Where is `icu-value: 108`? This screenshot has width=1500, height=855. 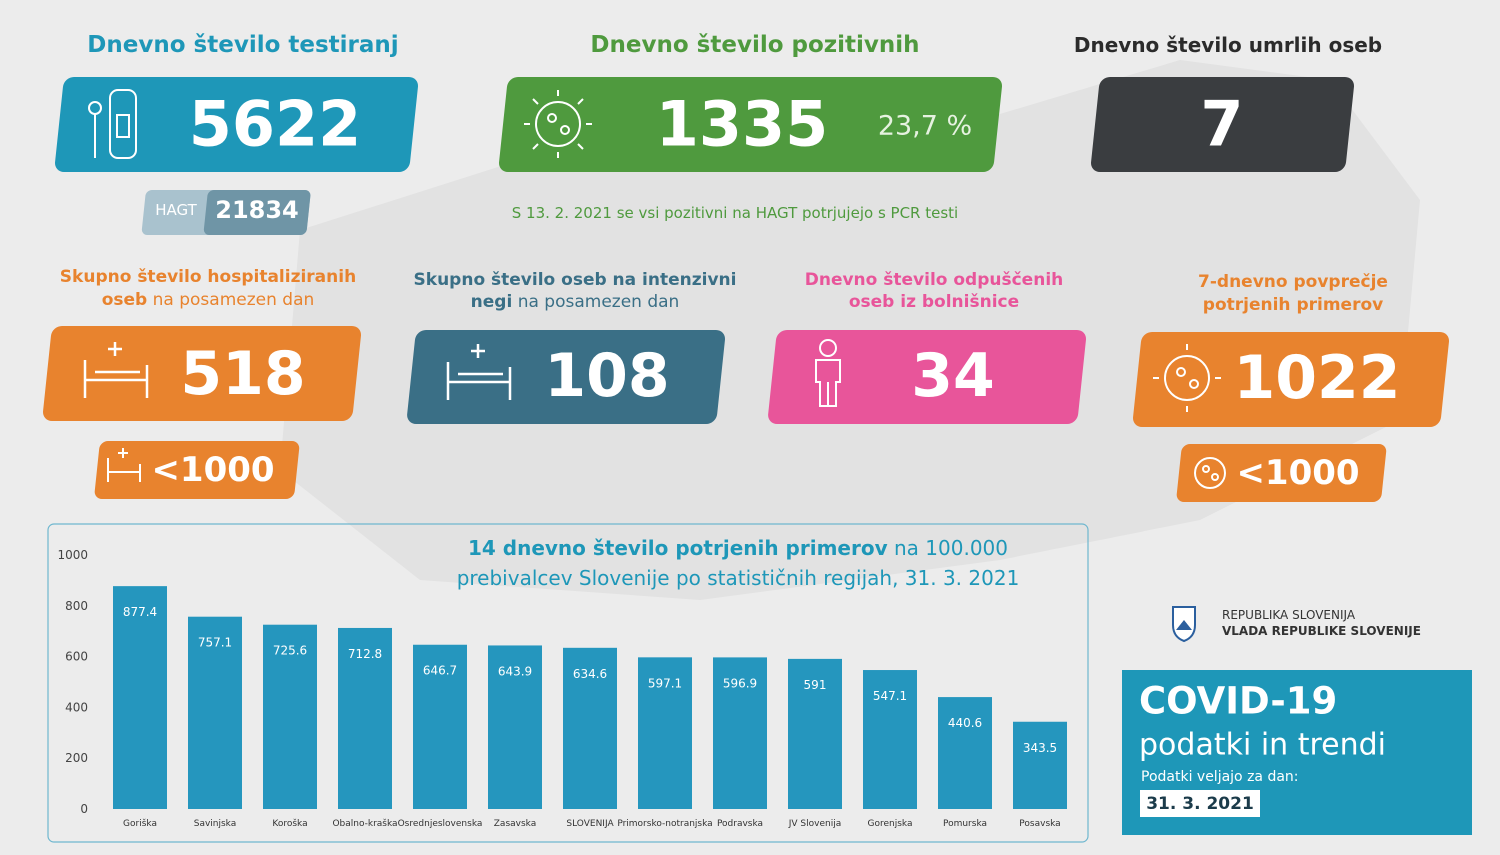
icu-value: 108 is located at coordinates (606, 376).